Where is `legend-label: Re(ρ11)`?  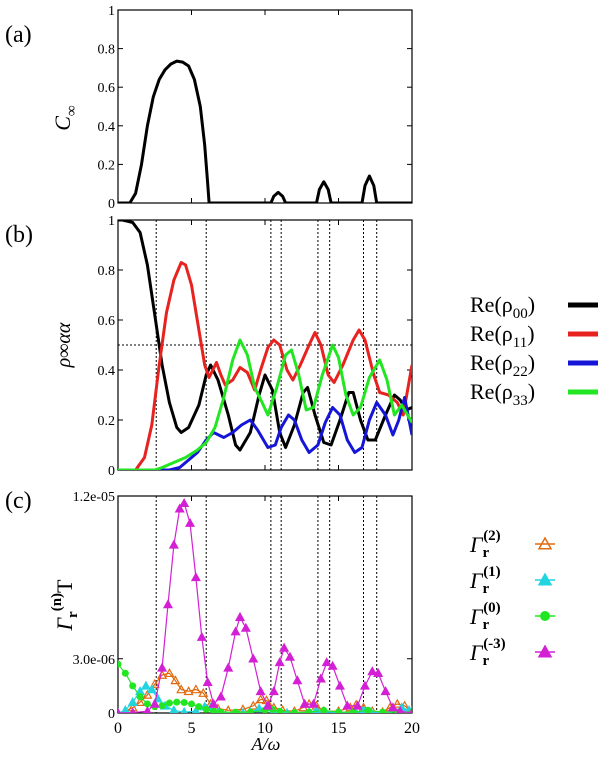
legend-label: Re(ρ11) is located at coordinates (502, 336).